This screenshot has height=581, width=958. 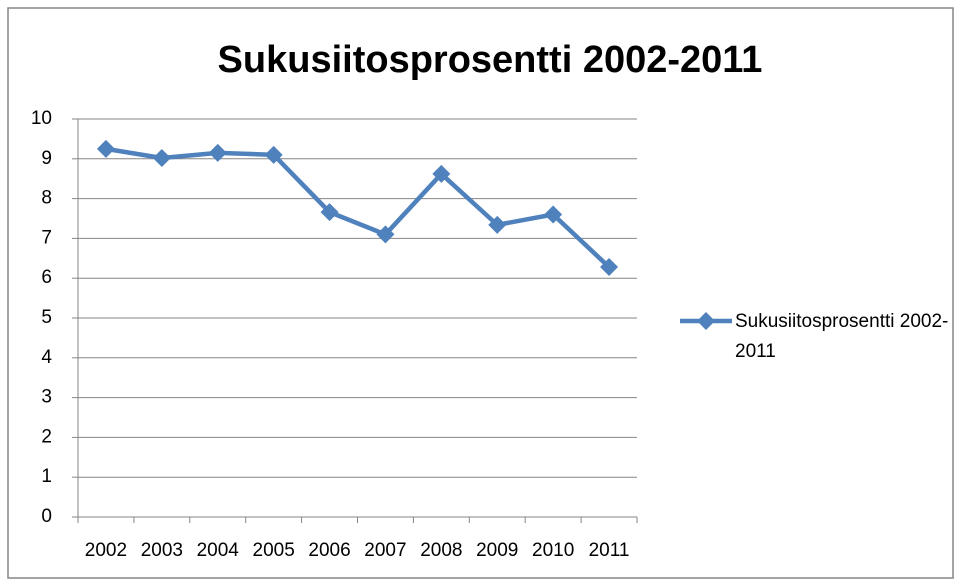 I want to click on x-tick-label: 2007, so click(x=385, y=550).